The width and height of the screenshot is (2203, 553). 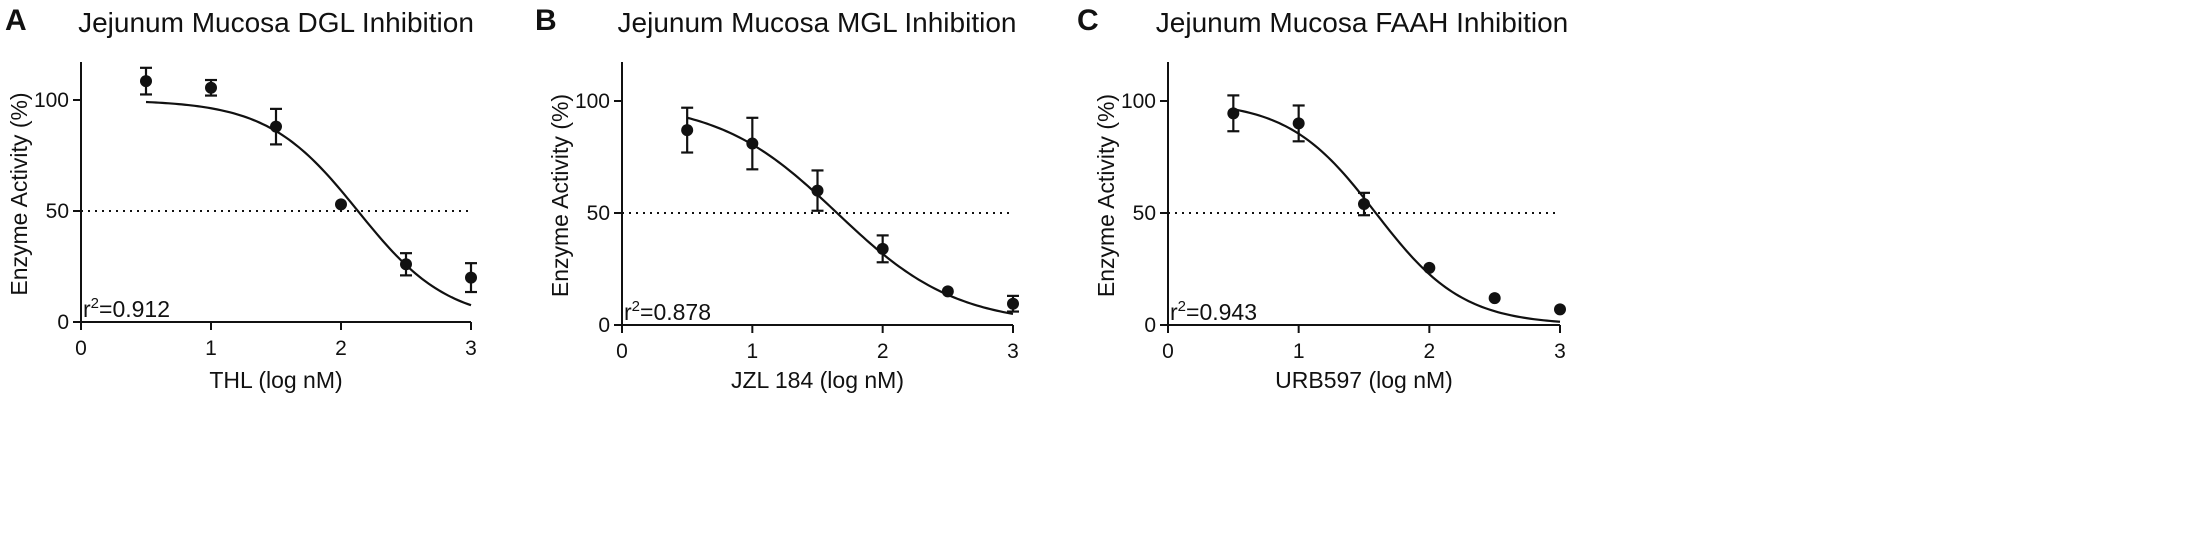 What do you see at coordinates (275, 380) in the screenshot?
I see `x-axis-label: THL (log nM)` at bounding box center [275, 380].